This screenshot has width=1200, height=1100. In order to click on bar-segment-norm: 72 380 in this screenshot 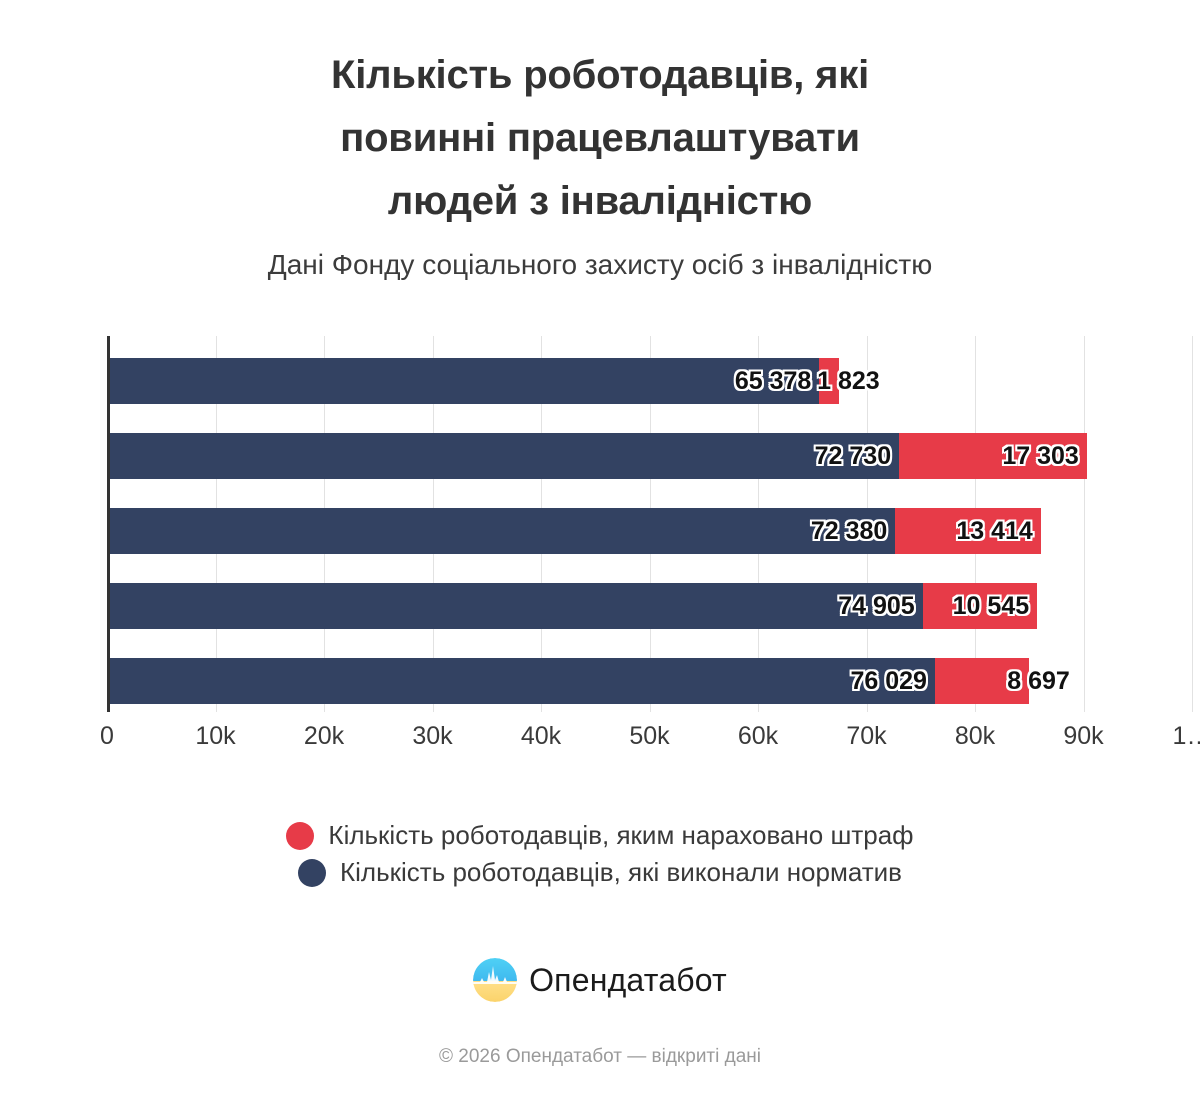, I will do `click(503, 531)`.